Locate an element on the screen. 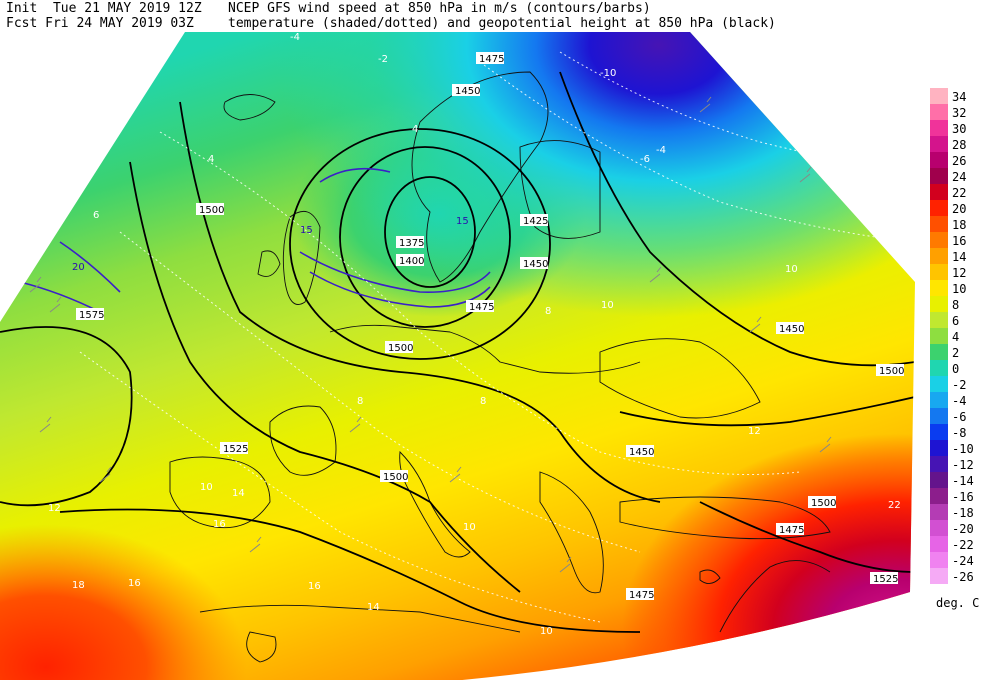  legend-entry: 30 is located at coordinates (964, 128).